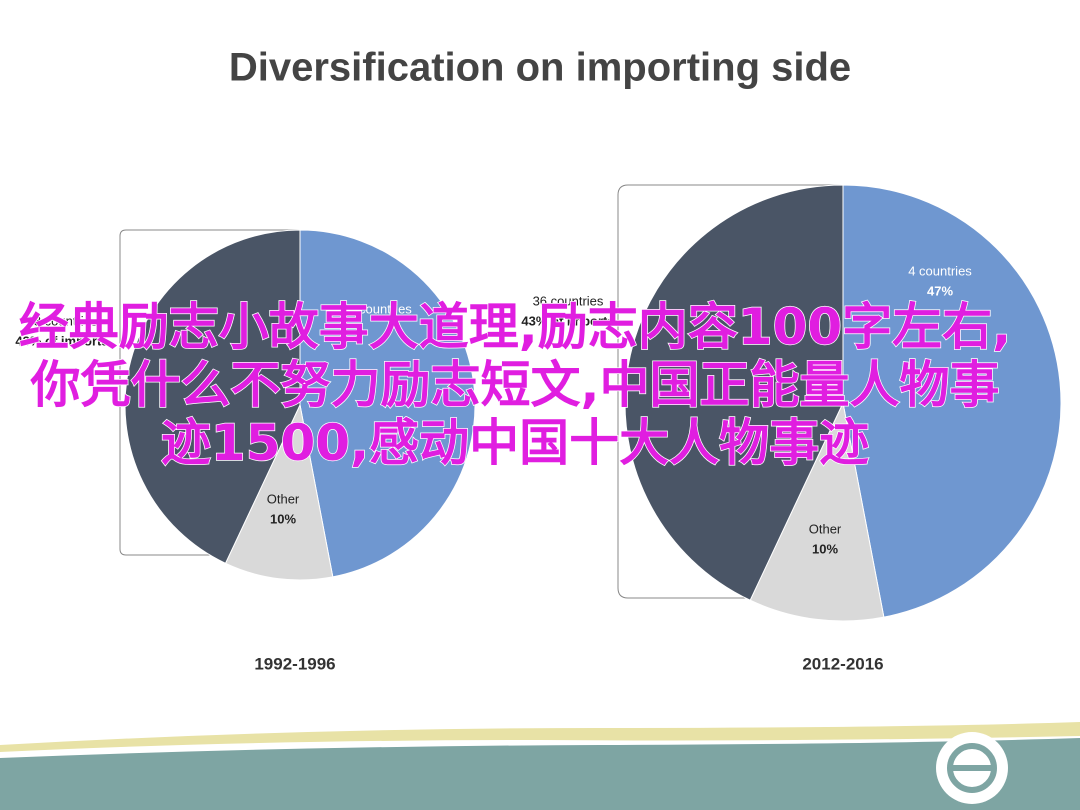  Describe the element at coordinates (940, 290) in the screenshot. I see `value-label: 47%` at that location.